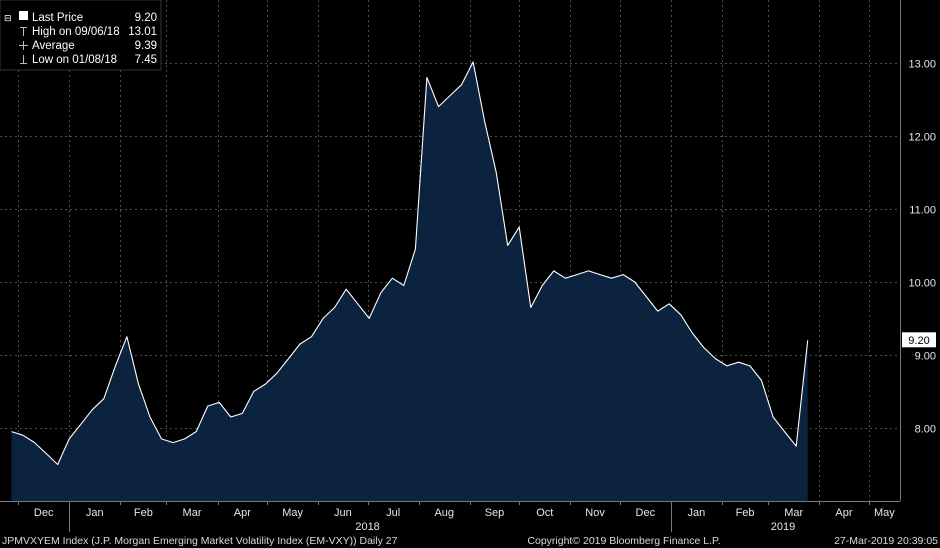 This screenshot has width=940, height=548. Describe the element at coordinates (544, 513) in the screenshot. I see `x-tick-label: Oct` at that location.